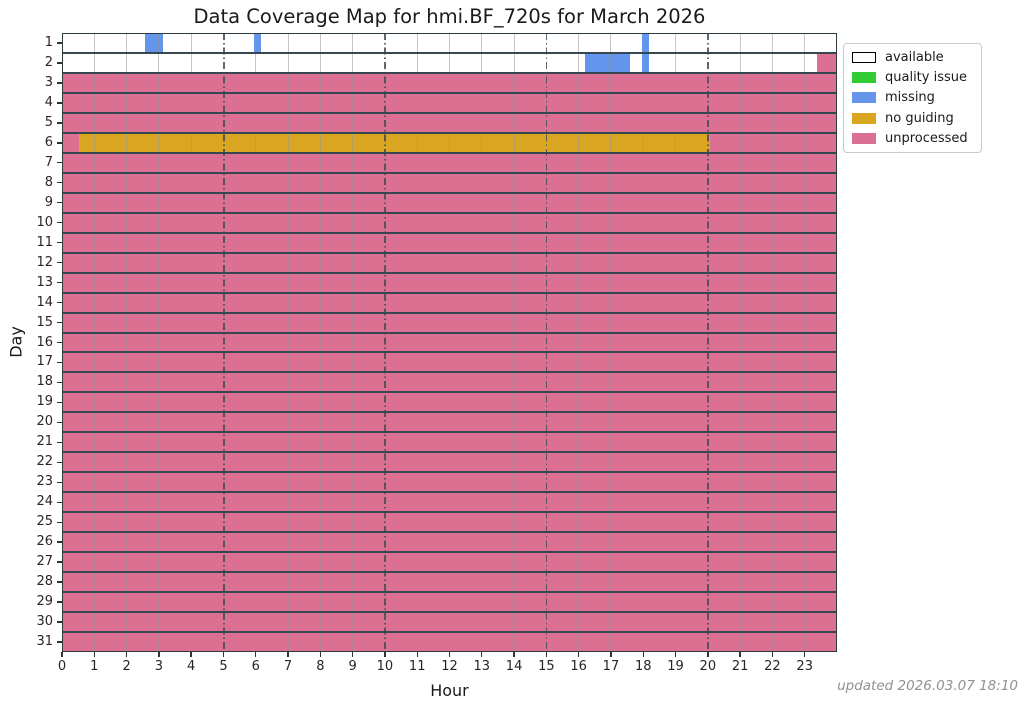  What do you see at coordinates (912, 57) in the screenshot?
I see `legend-item-available: available` at bounding box center [912, 57].